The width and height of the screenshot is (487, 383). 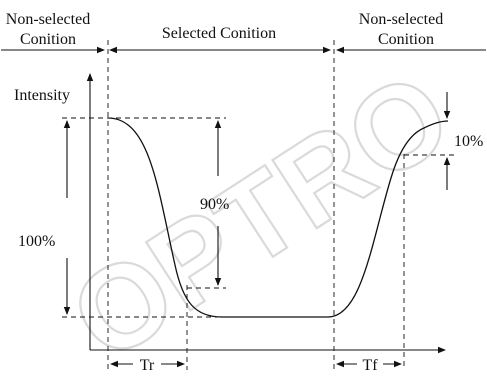 I want to click on intensity-axis-label: Intensity, so click(x=42, y=95).